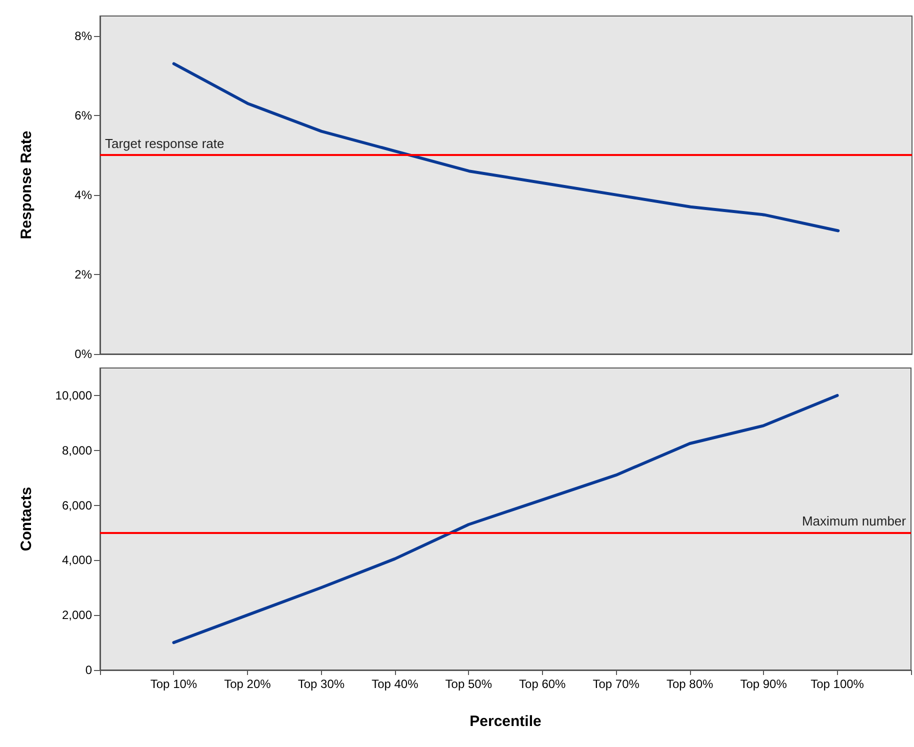 The width and height of the screenshot is (914, 747). Describe the element at coordinates (88, 670) in the screenshot. I see `y-tick-label: 0` at that location.